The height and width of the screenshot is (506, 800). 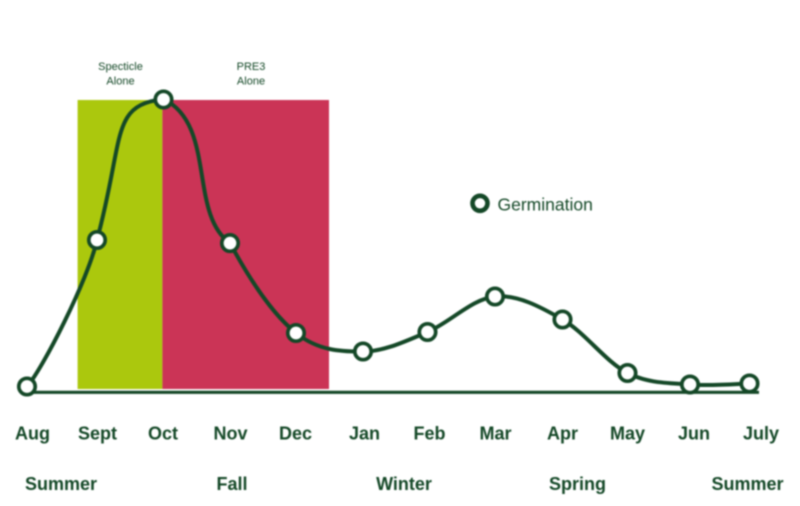 What do you see at coordinates (251, 67) in the screenshot?
I see `svg-text: PRE3` at bounding box center [251, 67].